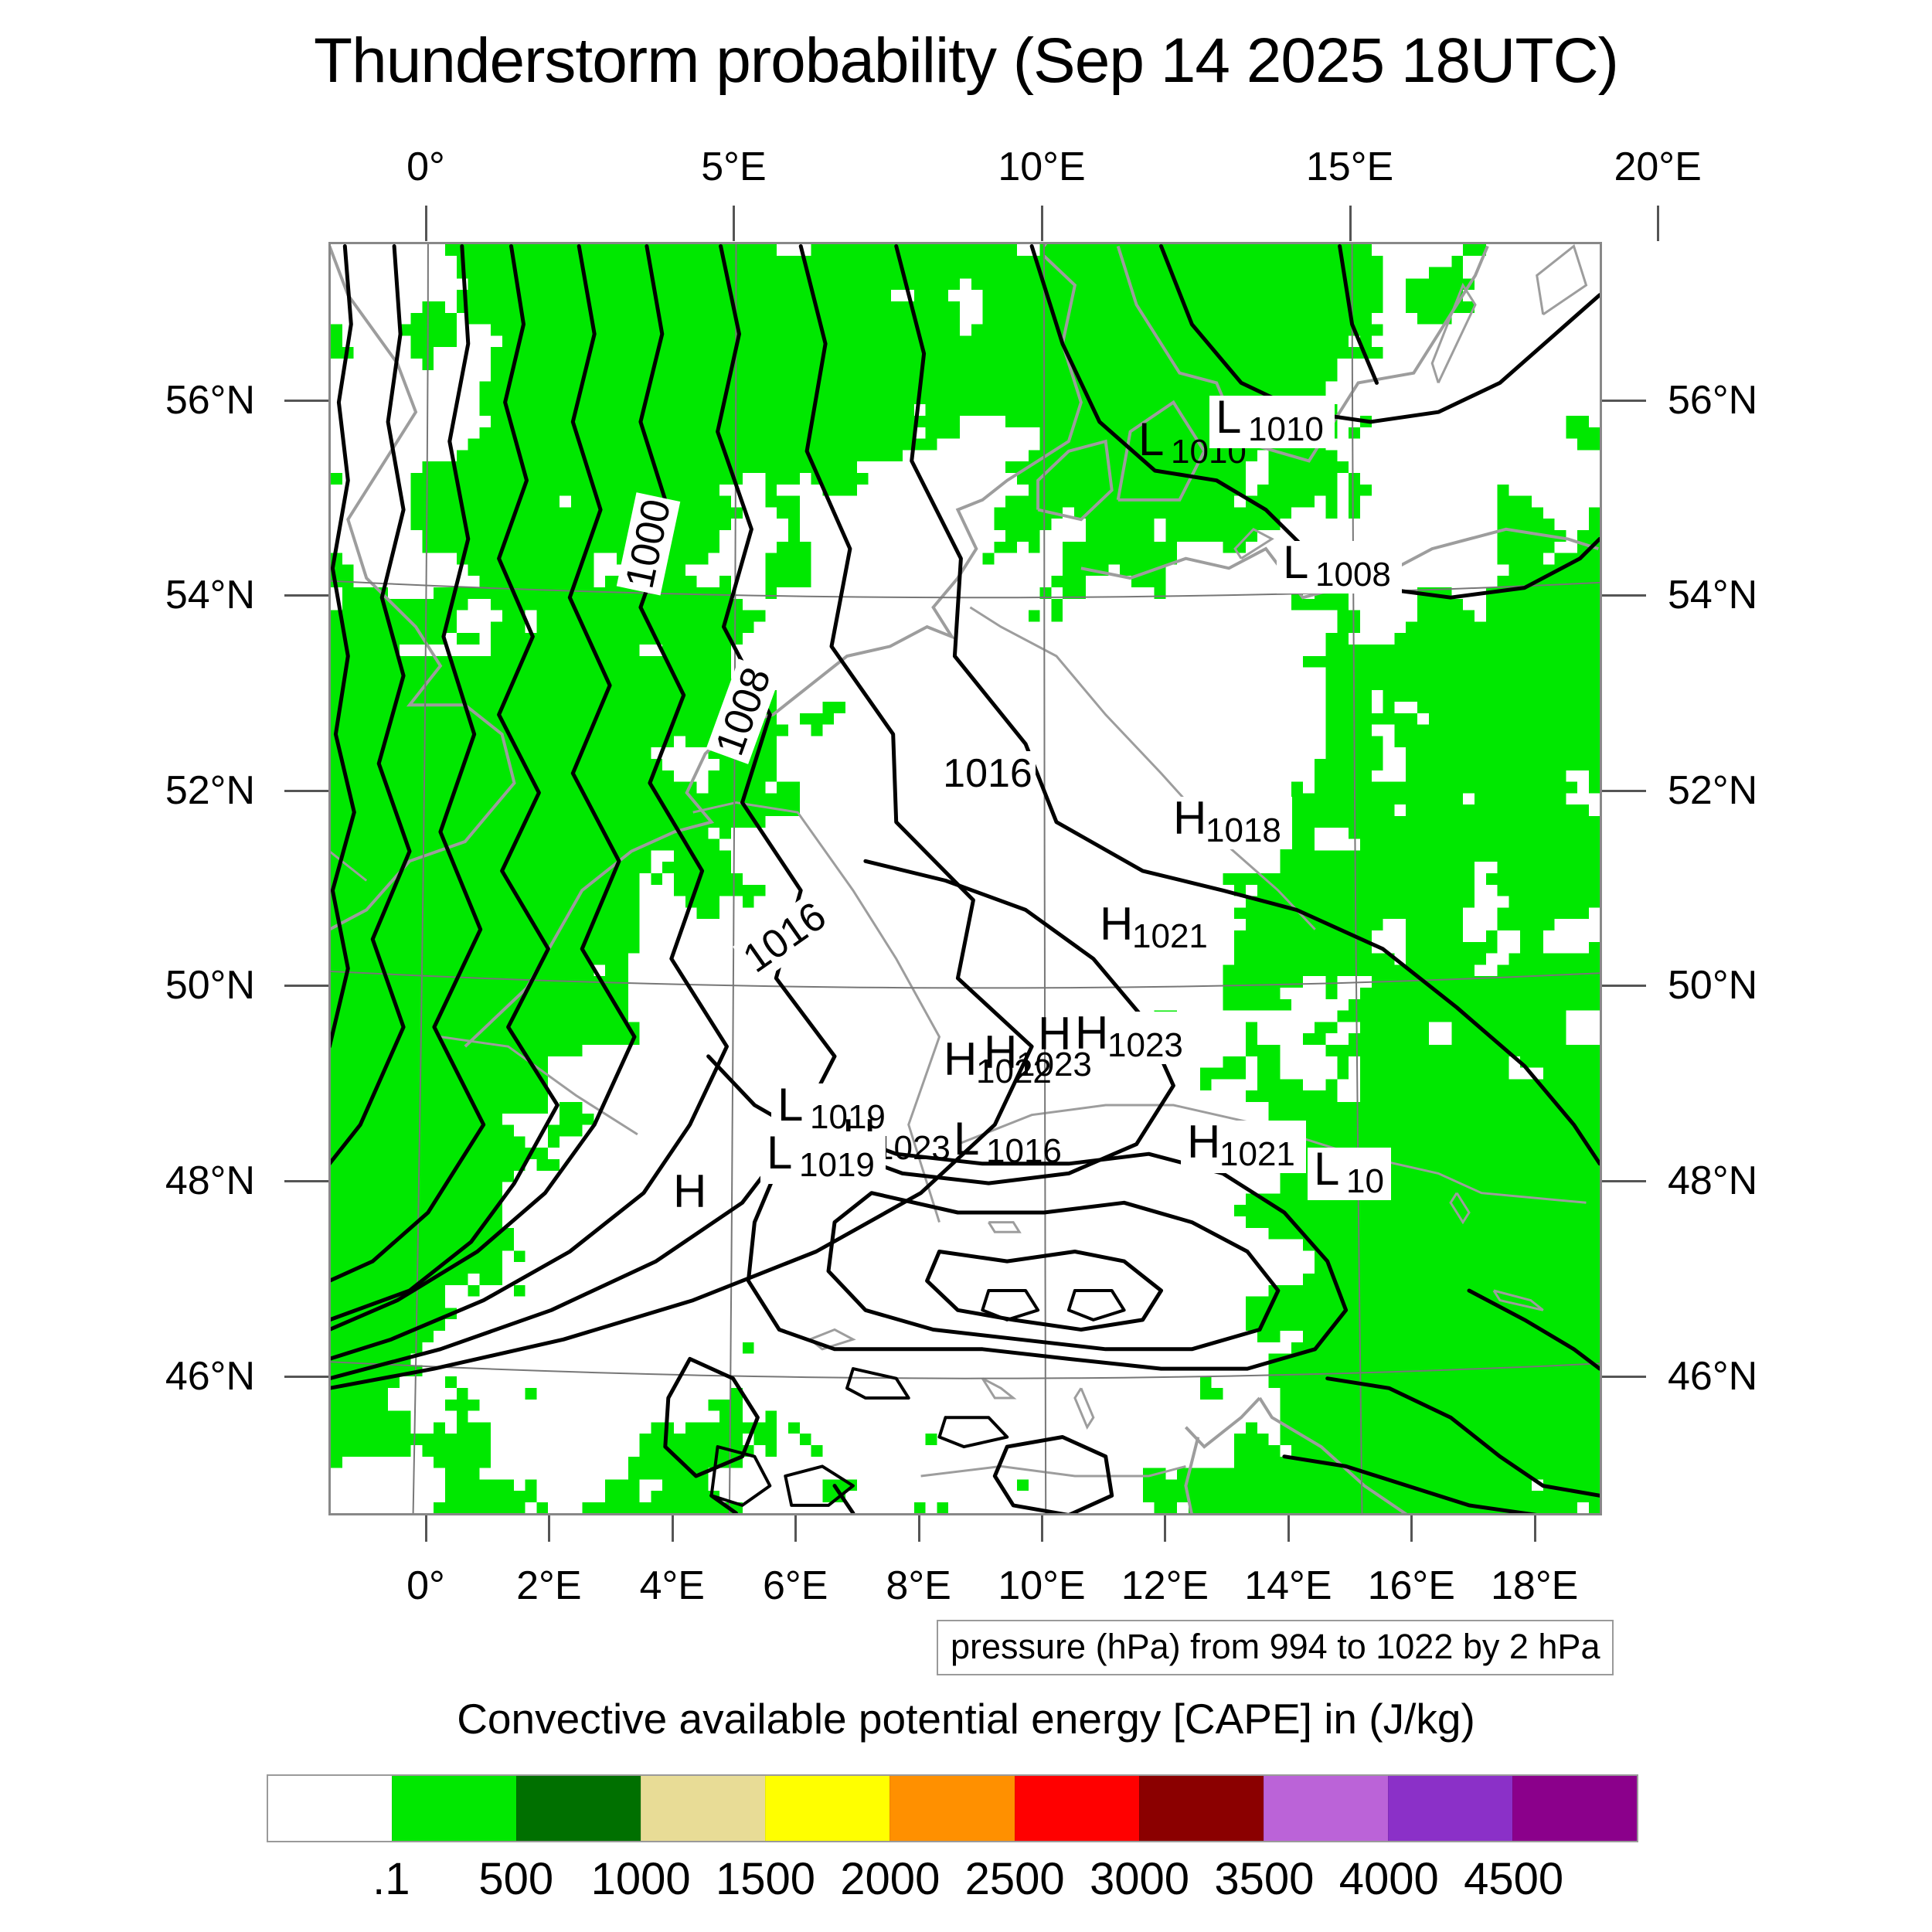 The width and height of the screenshot is (1932, 1932). Describe the element at coordinates (1264, 1879) in the screenshot. I see `colorbar-tick-label: 3500` at that location.